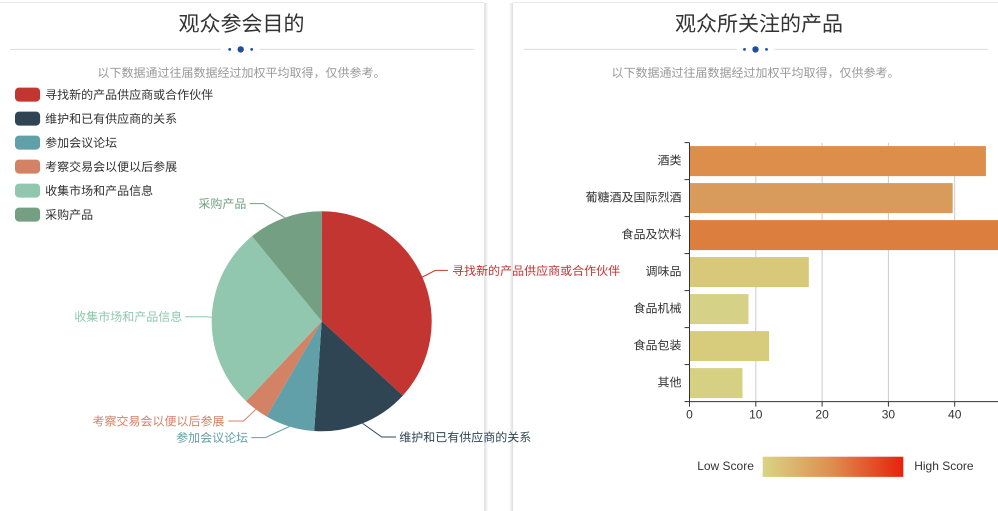  What do you see at coordinates (651, 233) in the screenshot?
I see `svg-text: 食品及饮料` at bounding box center [651, 233].